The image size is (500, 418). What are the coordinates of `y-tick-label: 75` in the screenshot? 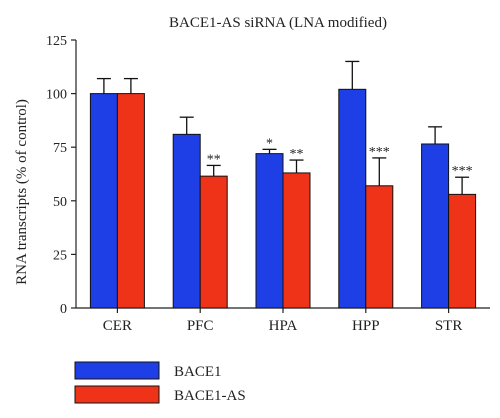 It's located at (60, 148).